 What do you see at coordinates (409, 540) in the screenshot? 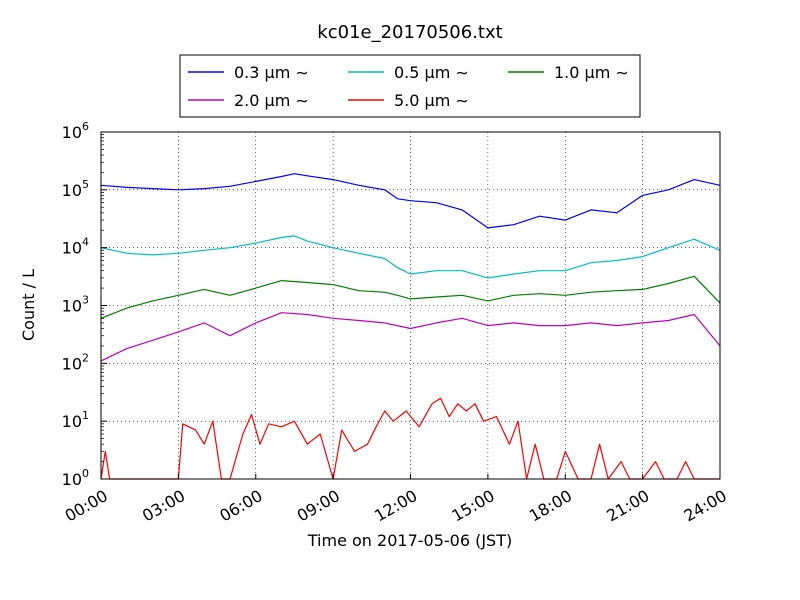
I see `x-axis-label: Time on 2017-05-06 (JST)` at bounding box center [409, 540].